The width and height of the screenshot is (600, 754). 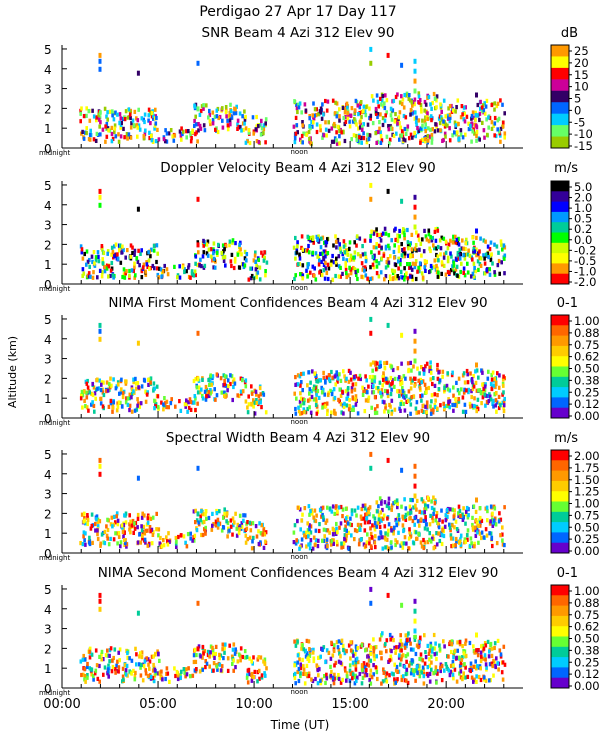 What do you see at coordinates (560, 507) in the screenshot?
I see `colorbar-swatch` at bounding box center [560, 507].